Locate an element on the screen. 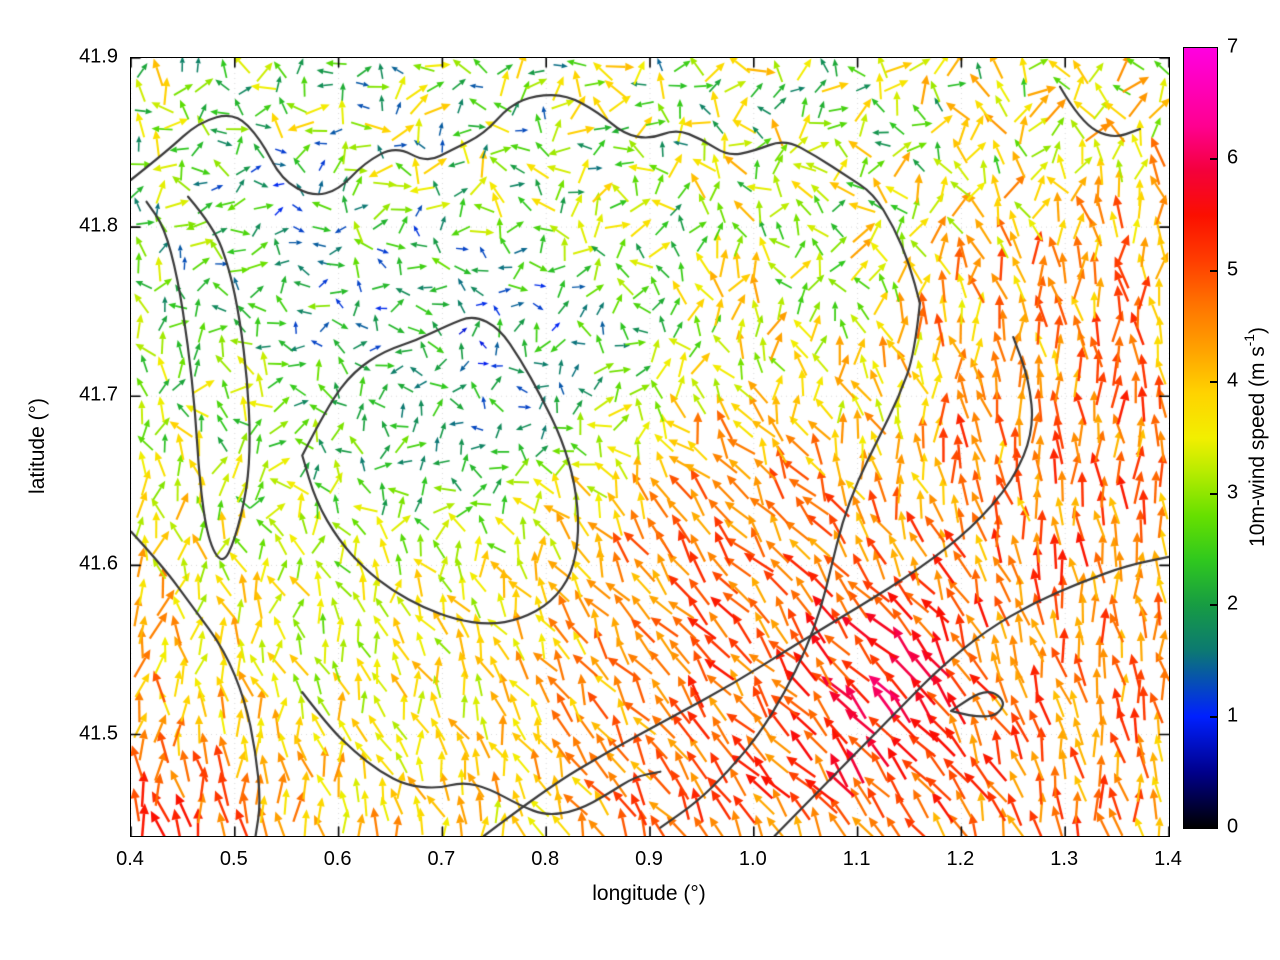 This screenshot has height=960, width=1280. x-tick-label: 0.4 is located at coordinates (130, 859).